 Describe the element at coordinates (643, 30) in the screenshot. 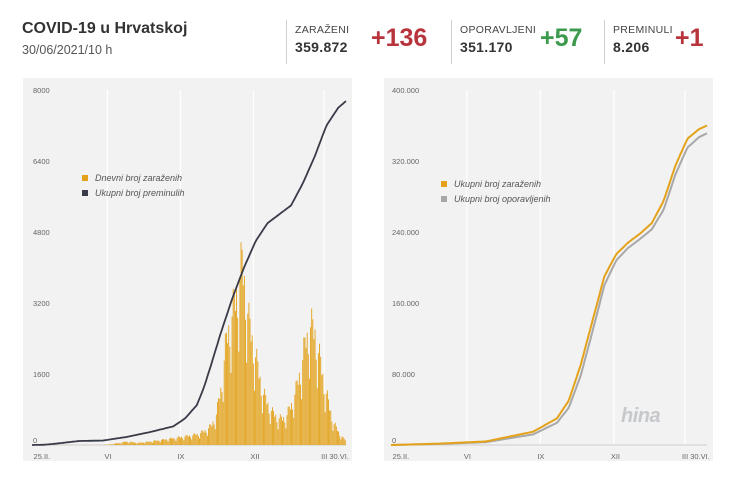

I see `stat-deaths-label: PREMINULI` at that location.